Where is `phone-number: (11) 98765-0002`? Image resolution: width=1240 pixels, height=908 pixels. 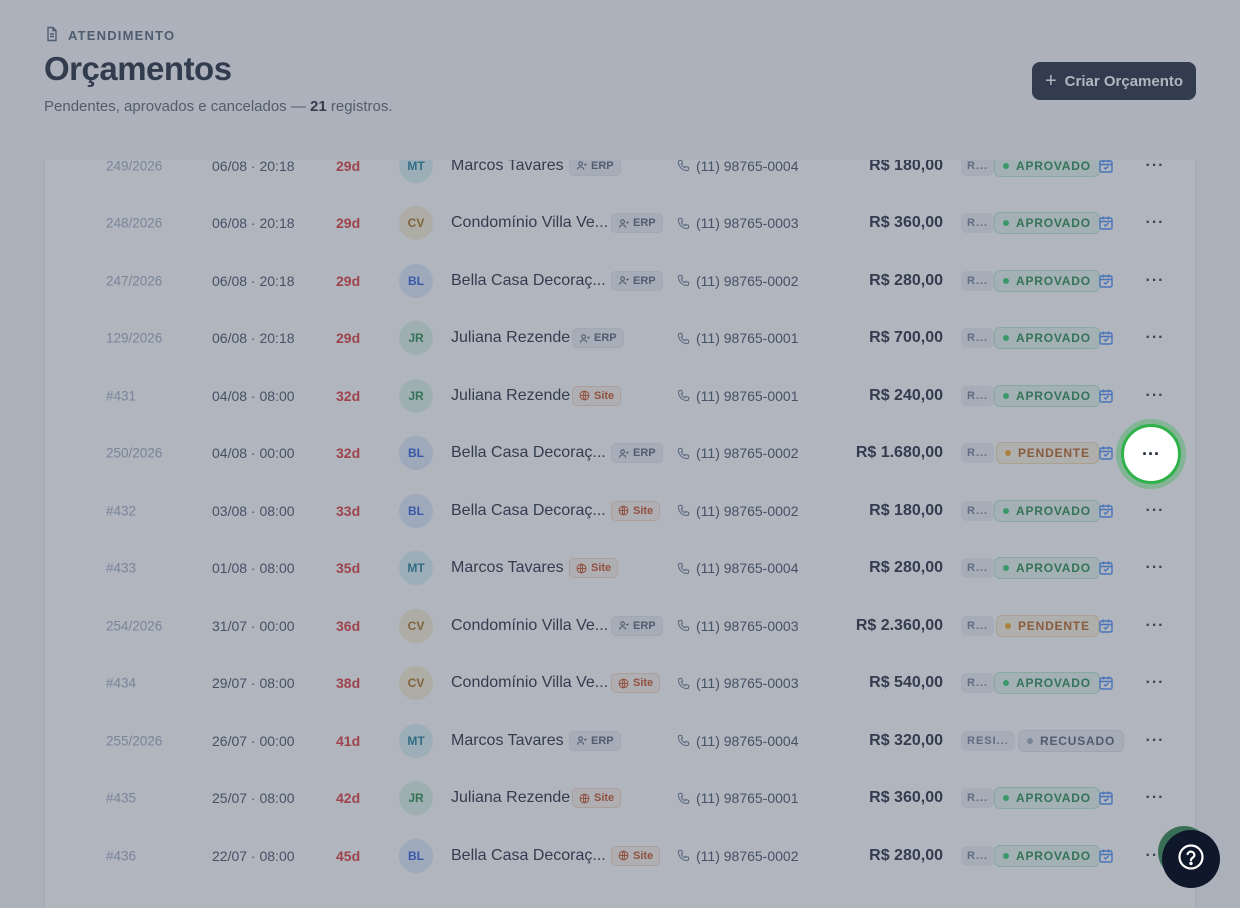
phone-number: (11) 98765-0002 is located at coordinates (747, 510).